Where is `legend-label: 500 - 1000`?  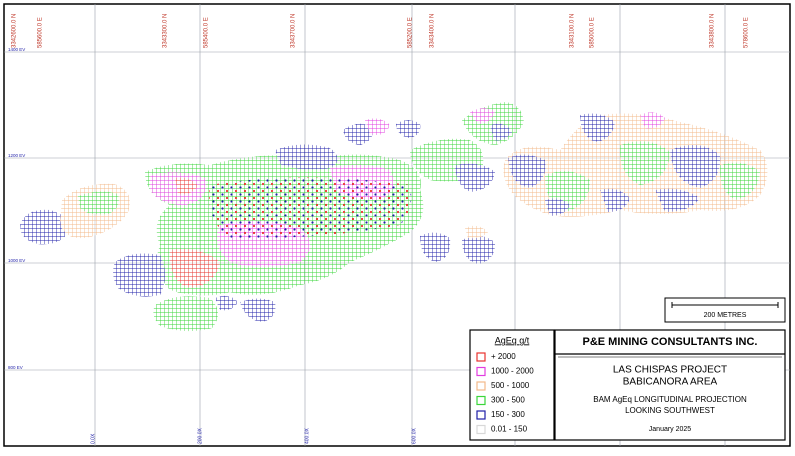 legend-label: 500 - 1000 is located at coordinates (510, 385).